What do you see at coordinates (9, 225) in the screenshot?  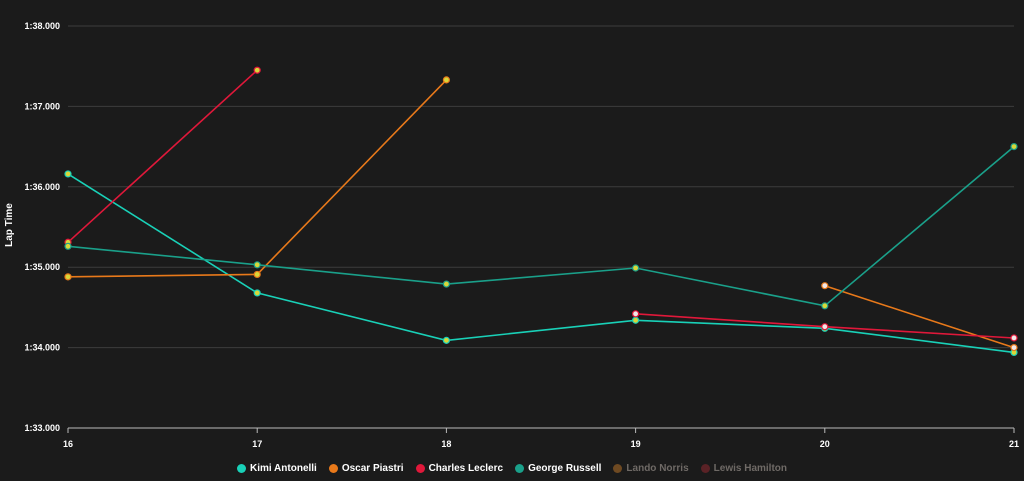 I see `y-axis-title: Lap Time` at bounding box center [9, 225].